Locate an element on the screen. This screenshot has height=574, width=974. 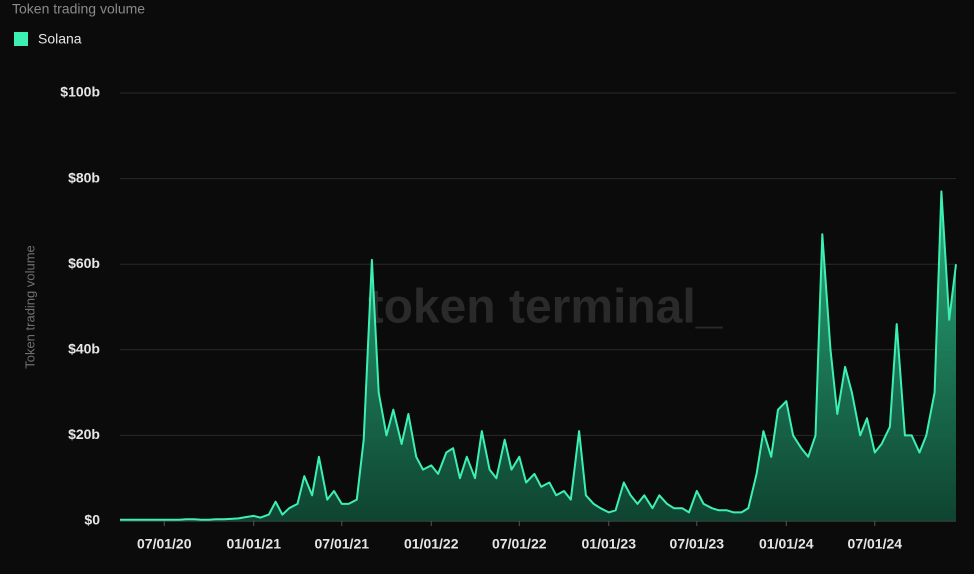
legend-label: Solana is located at coordinates (60, 39).